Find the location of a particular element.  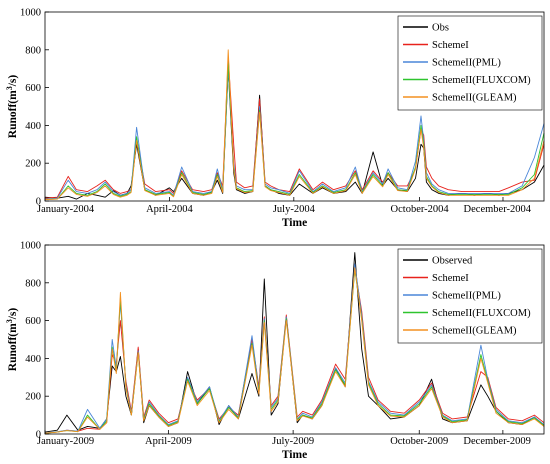

x-tick-label: January-2009 is located at coordinates (65, 441).